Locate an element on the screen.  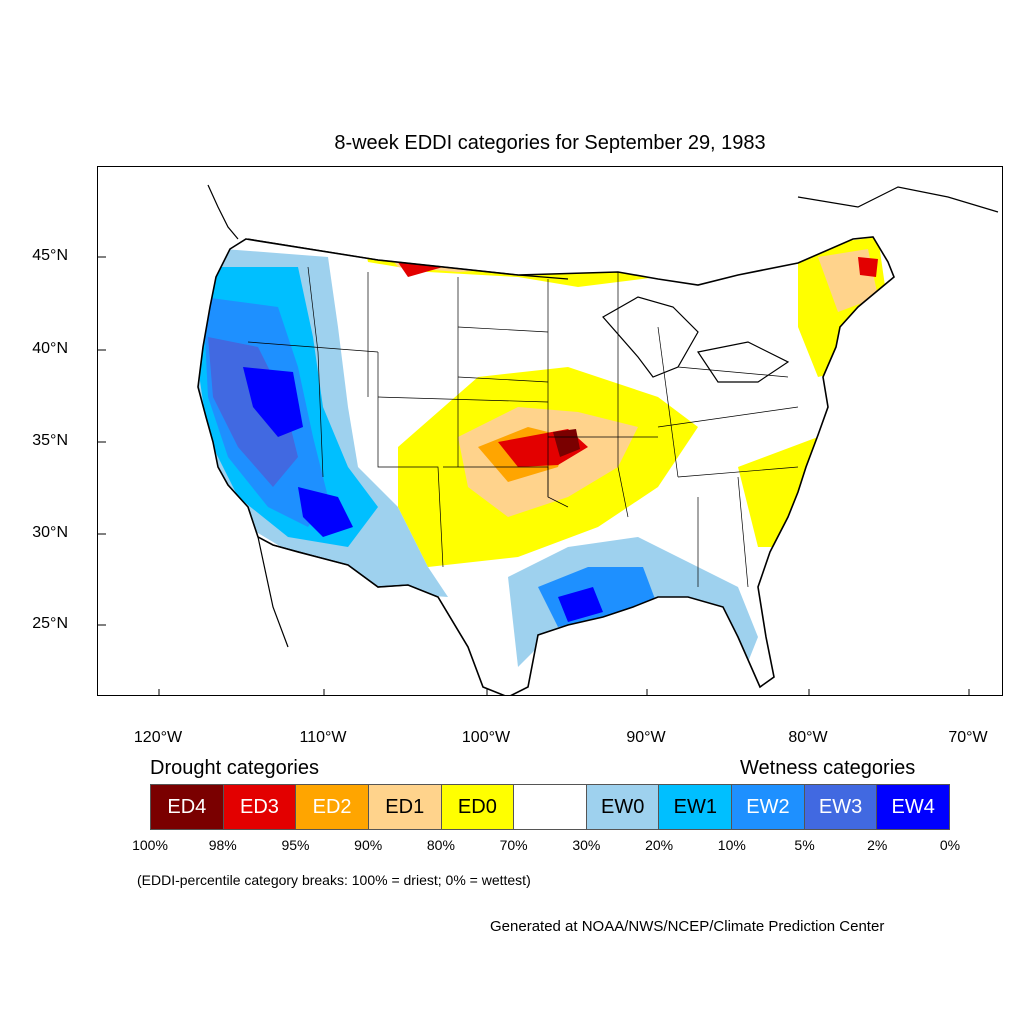
legend-break-label: 10% is located at coordinates (731, 845).